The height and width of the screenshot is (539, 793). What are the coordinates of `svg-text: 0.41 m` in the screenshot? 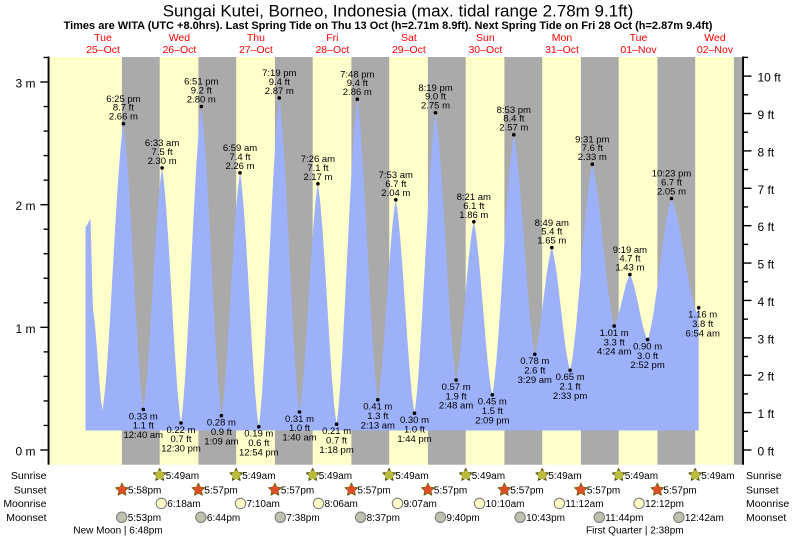 It's located at (377, 407).